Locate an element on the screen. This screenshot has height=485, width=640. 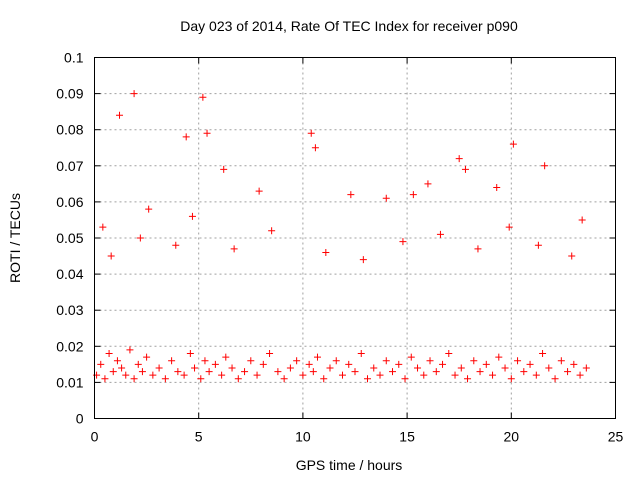
y-tick-label: 0 is located at coordinates (80, 419).